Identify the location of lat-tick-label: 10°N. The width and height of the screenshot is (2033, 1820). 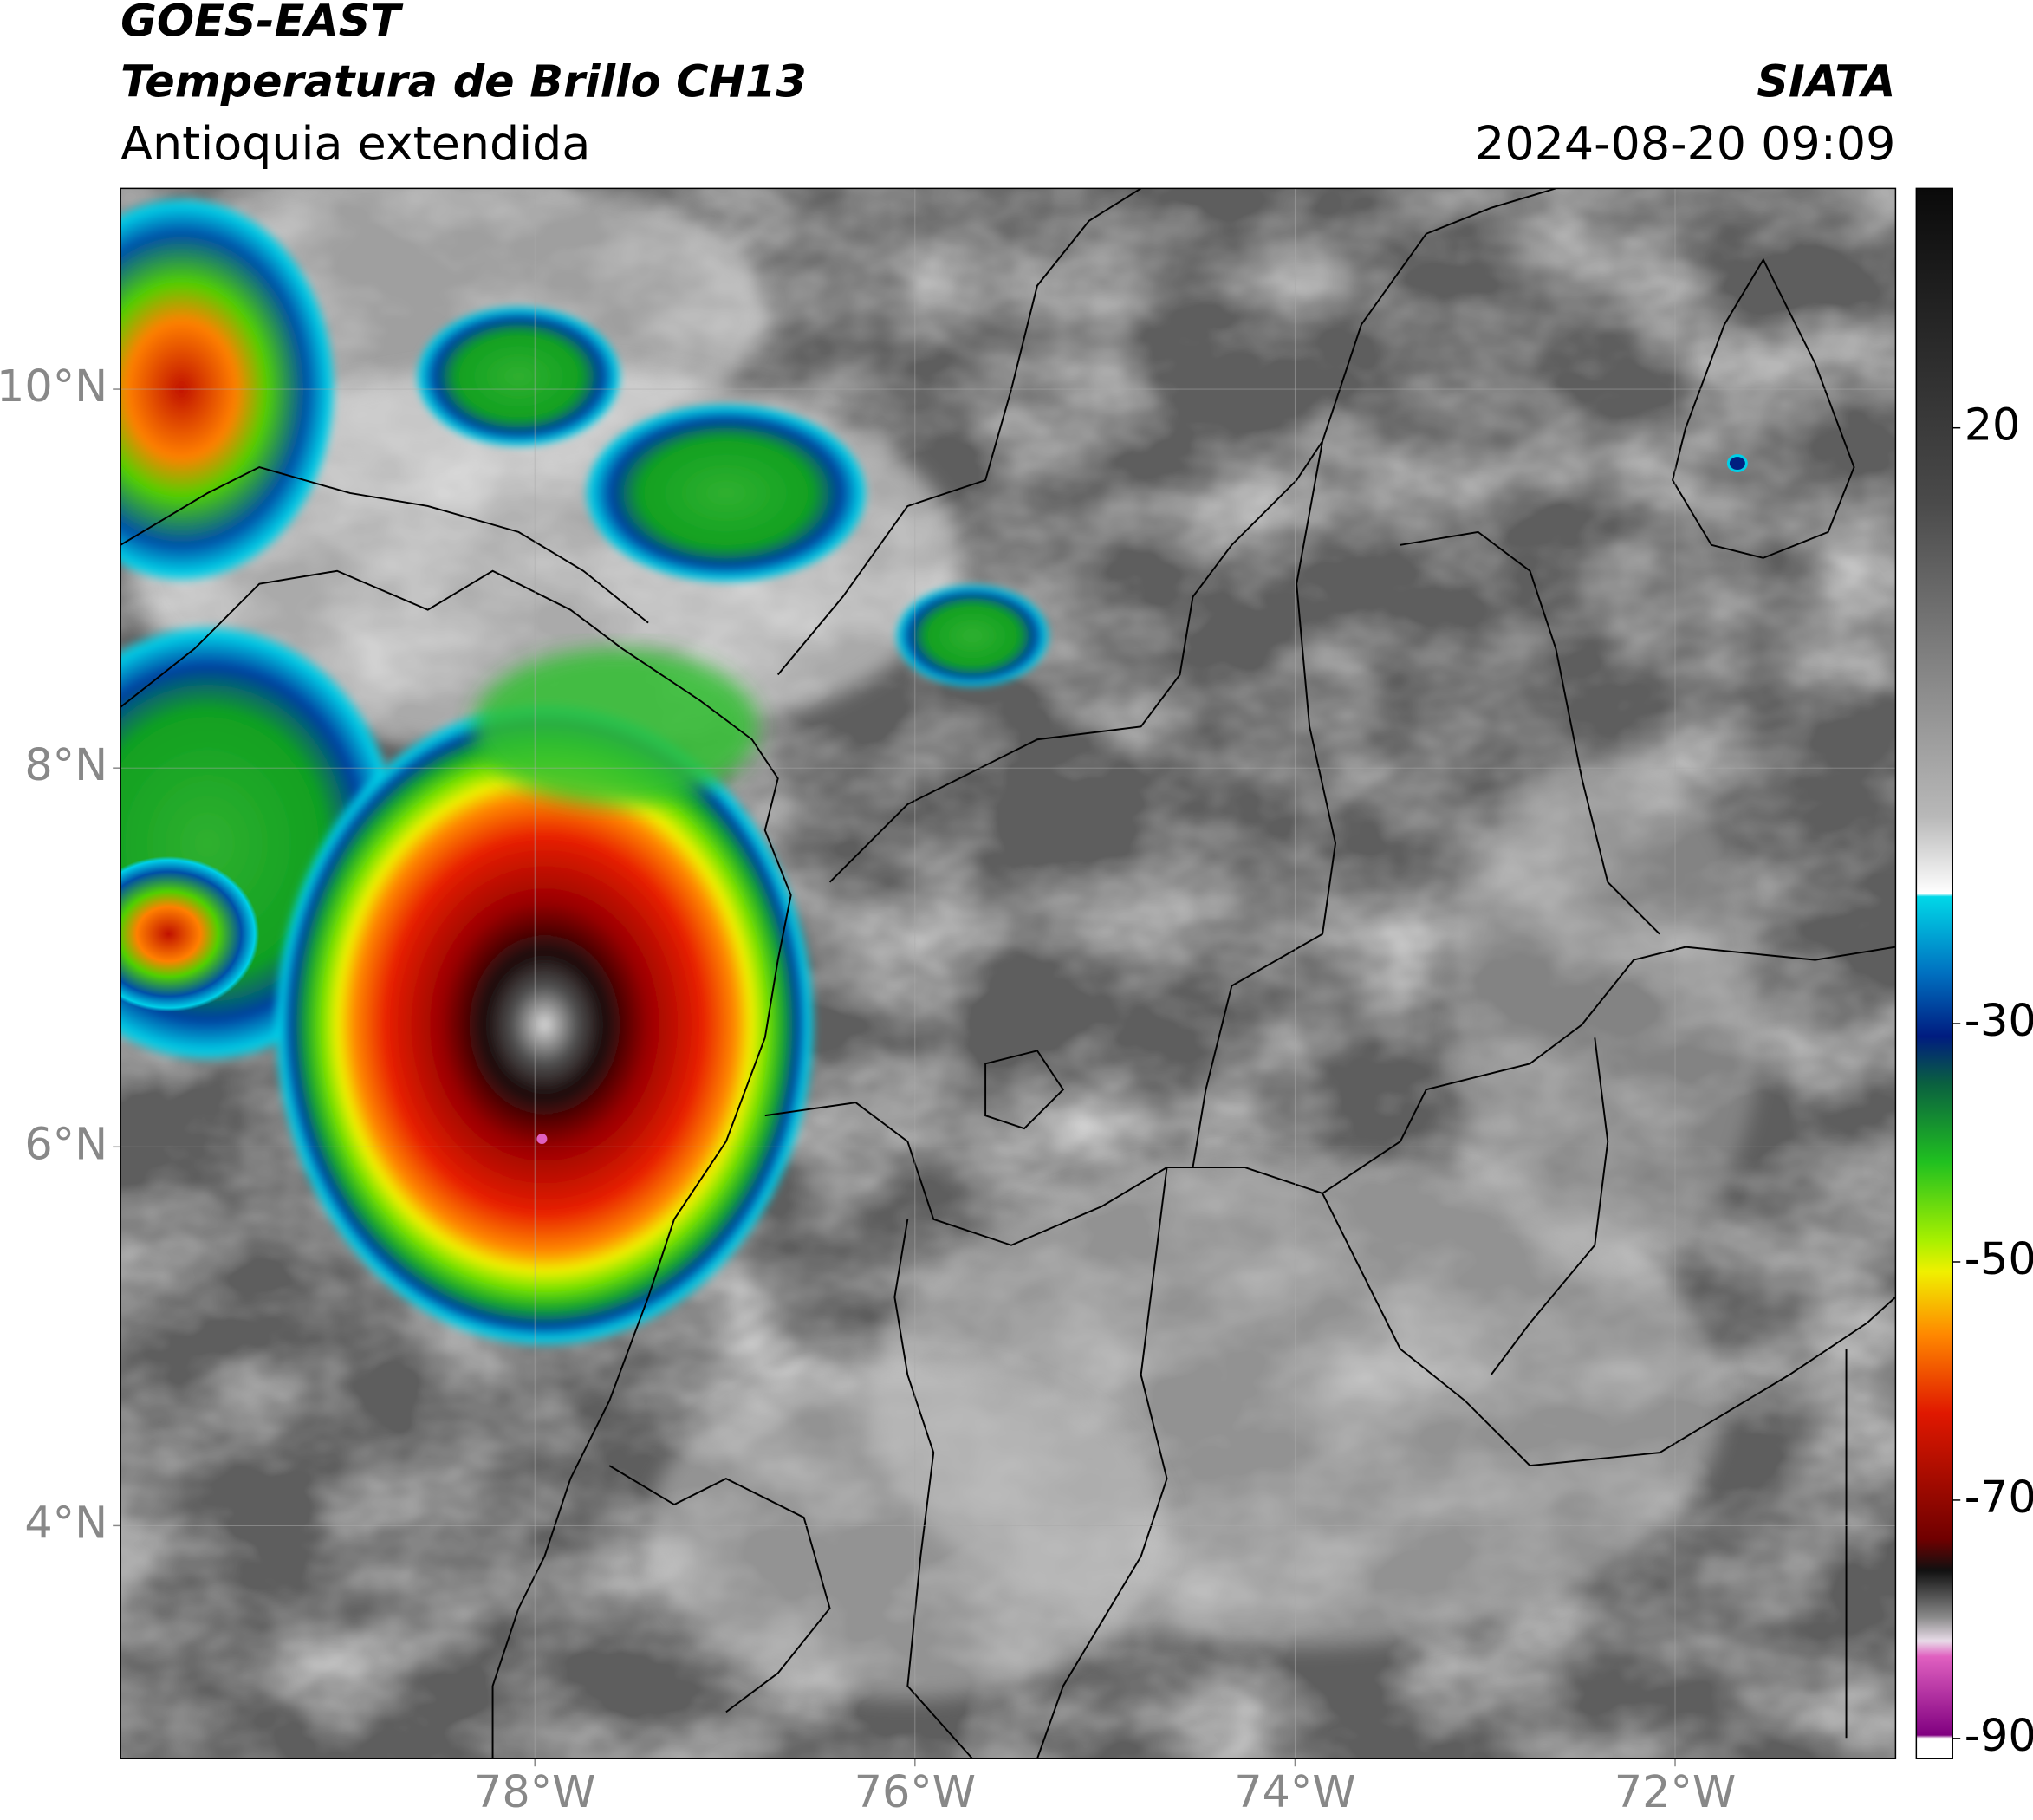
(53, 386).